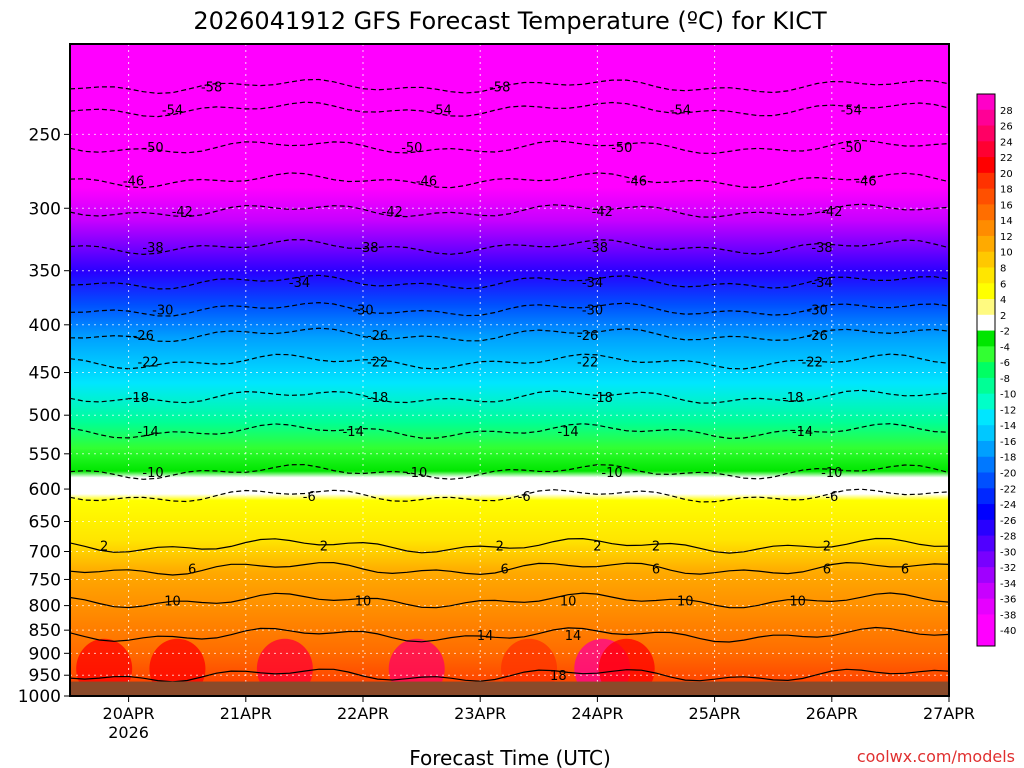 Image resolution: width=1024 pixels, height=768 pixels. Describe the element at coordinates (377, 363) in the screenshot. I see `isotherm-label: -22` at that location.